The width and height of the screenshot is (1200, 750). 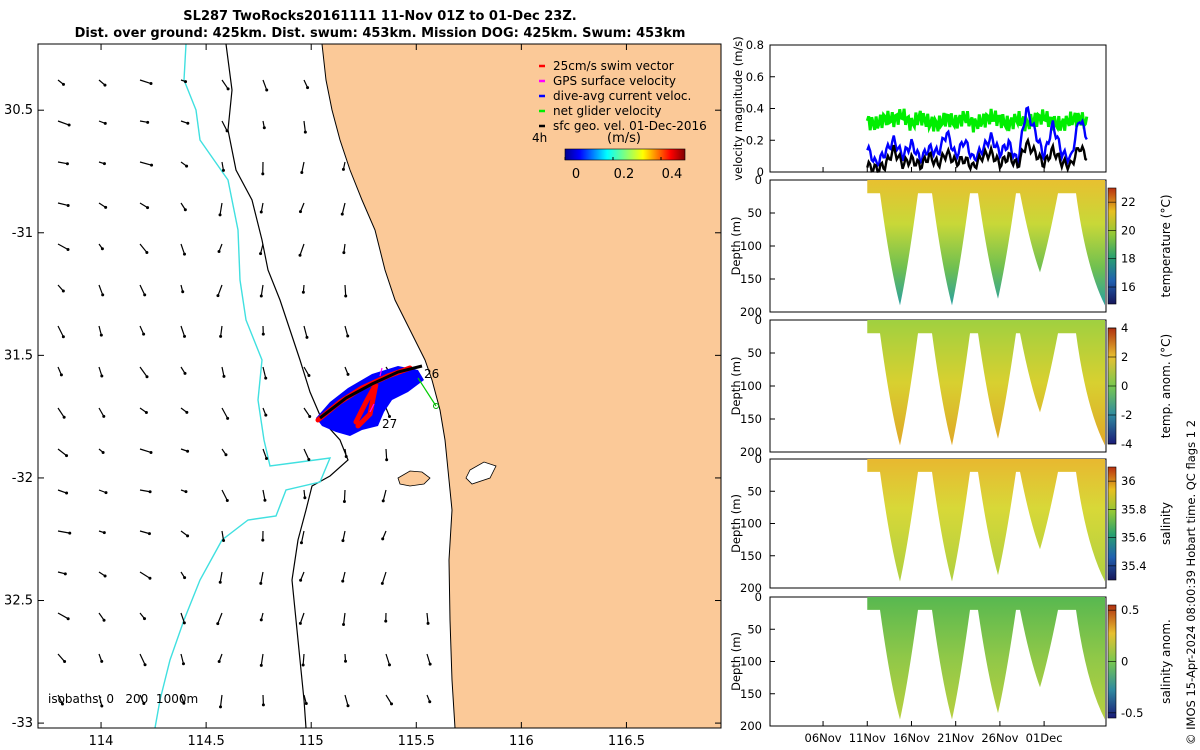 I want to click on legend-entry: GPS surface velocity, so click(x=614, y=81).